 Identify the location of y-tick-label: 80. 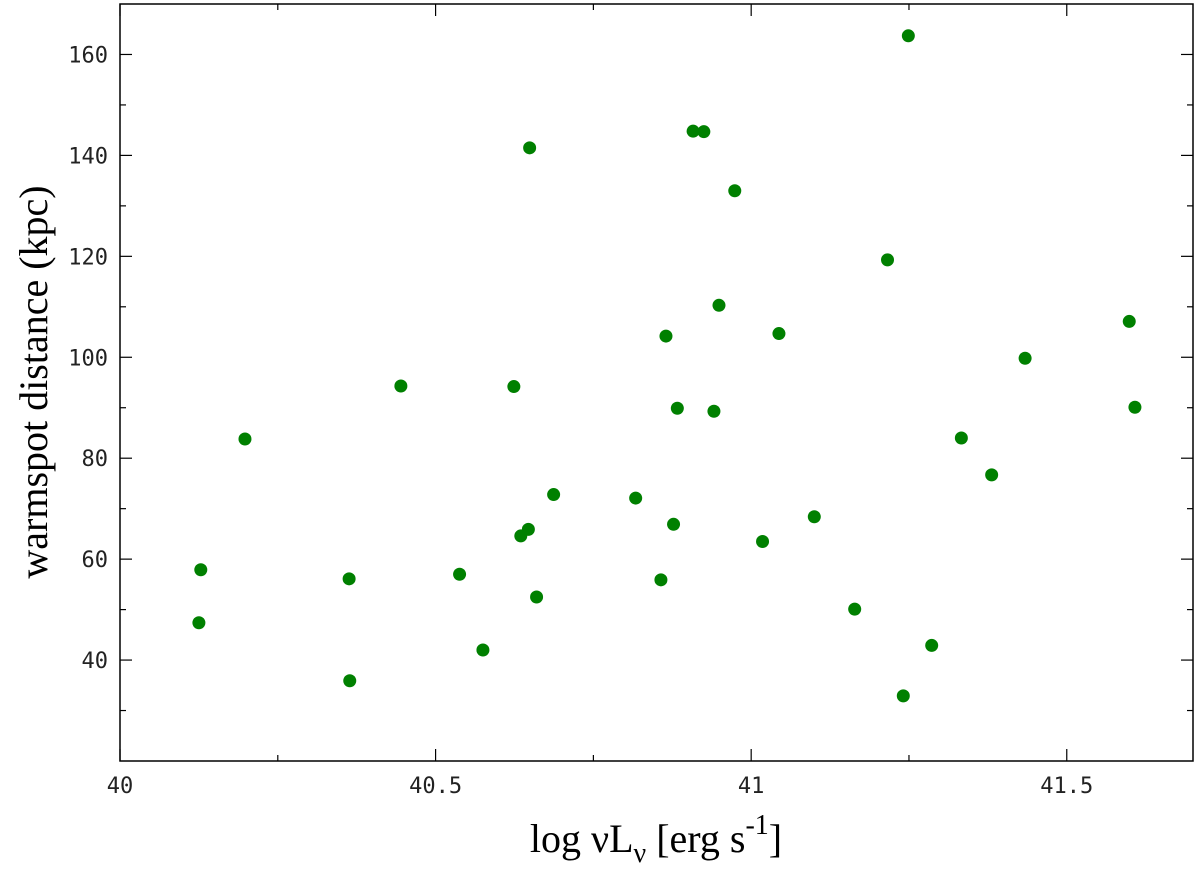
(95, 459).